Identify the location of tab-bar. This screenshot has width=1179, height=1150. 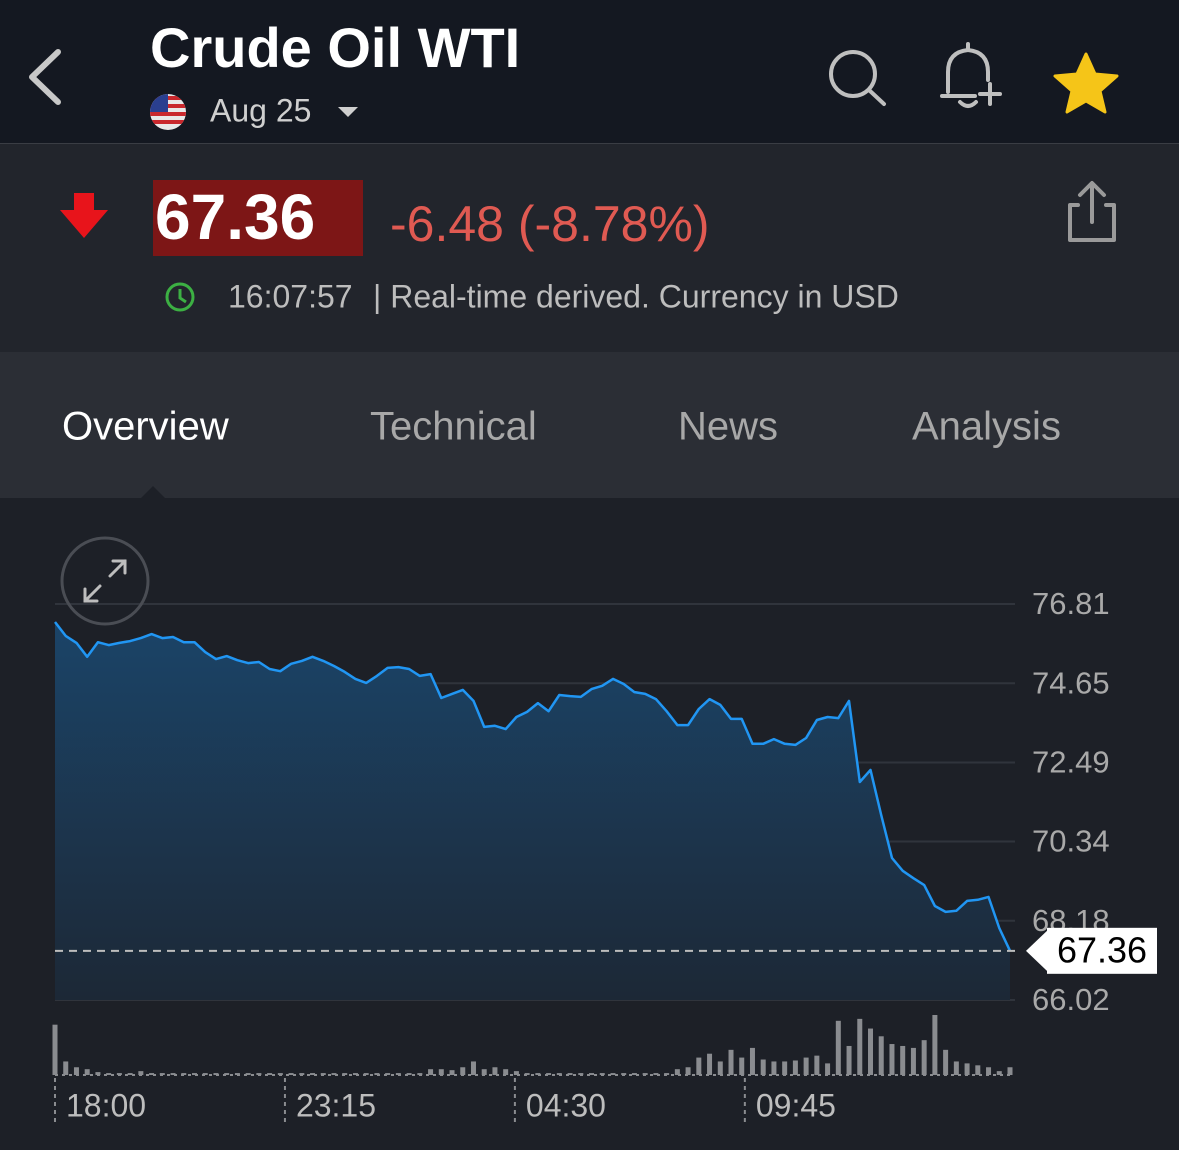
(589, 425).